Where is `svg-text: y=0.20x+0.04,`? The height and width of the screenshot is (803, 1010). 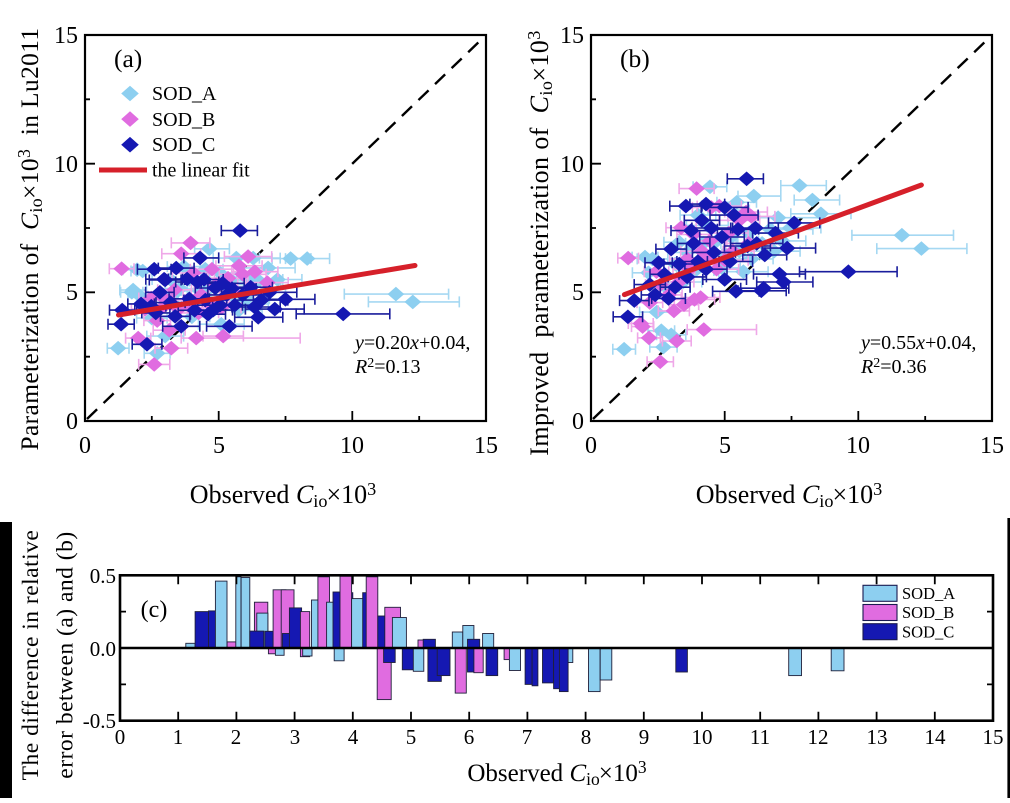 svg-text: y=0.20x+0.04, is located at coordinates (411, 343).